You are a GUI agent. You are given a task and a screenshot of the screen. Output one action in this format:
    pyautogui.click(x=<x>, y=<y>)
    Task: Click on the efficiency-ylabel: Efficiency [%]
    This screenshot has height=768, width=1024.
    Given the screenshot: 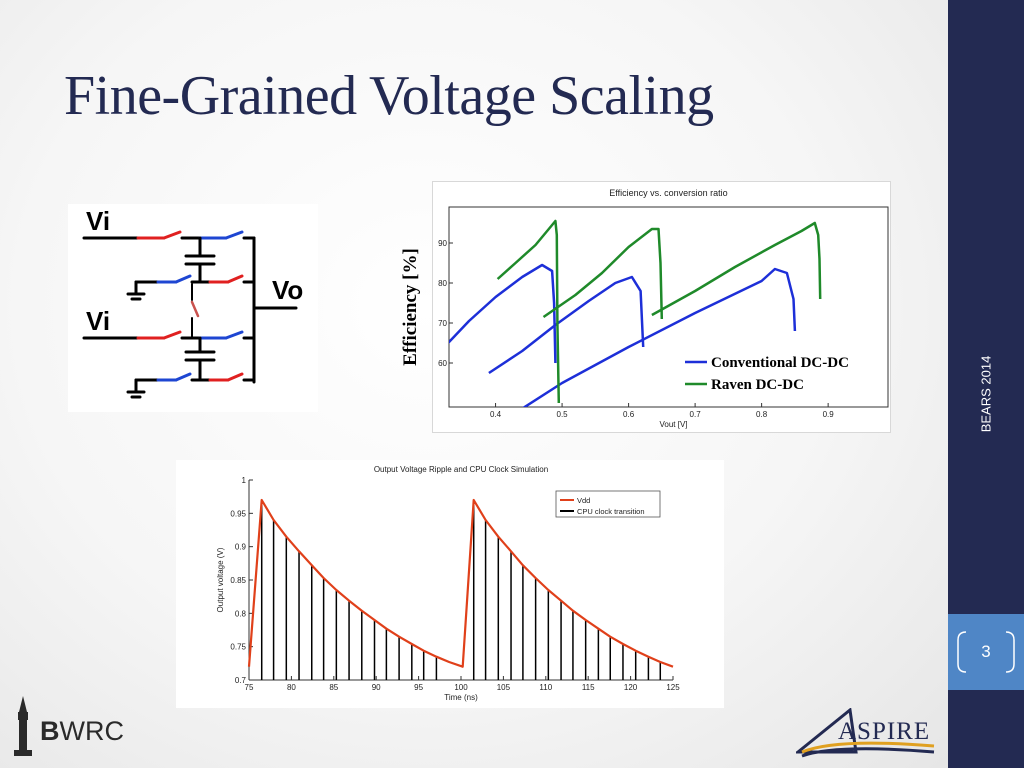 What is the action you would take?
    pyautogui.click(x=410, y=307)
    